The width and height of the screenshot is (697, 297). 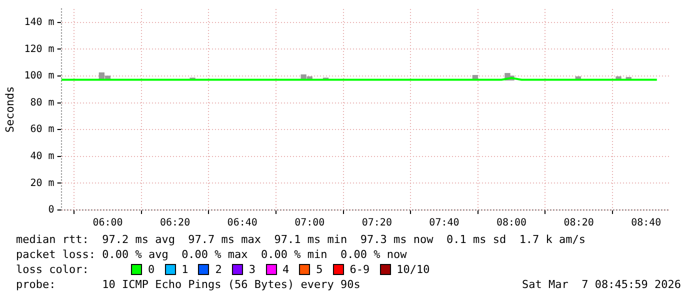 What do you see at coordinates (42, 130) in the screenshot?
I see `y-tick-label: 60 m` at bounding box center [42, 130].